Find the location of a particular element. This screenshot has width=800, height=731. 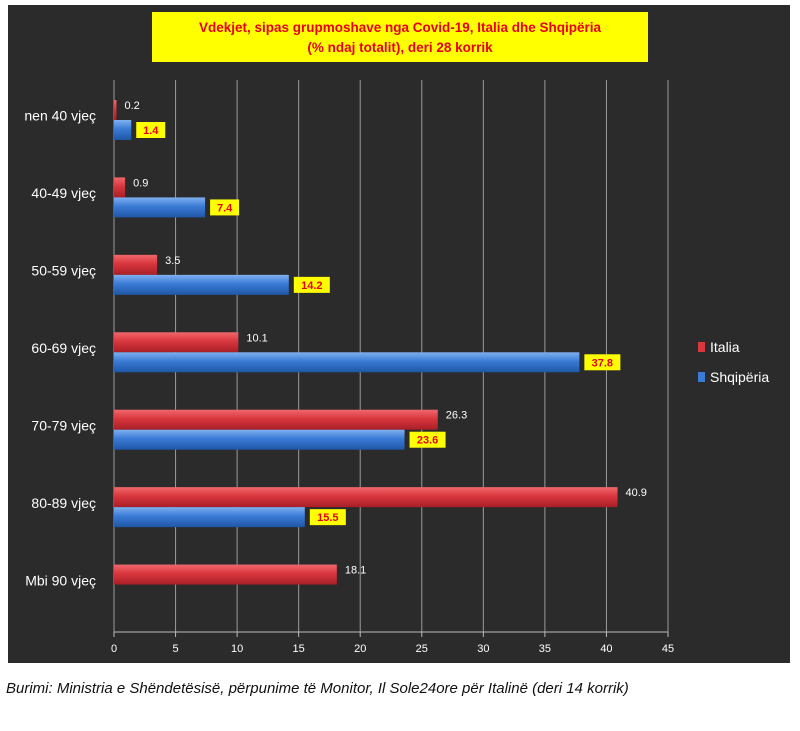

data-label-shqiperia: 7.4 is located at coordinates (225, 208).